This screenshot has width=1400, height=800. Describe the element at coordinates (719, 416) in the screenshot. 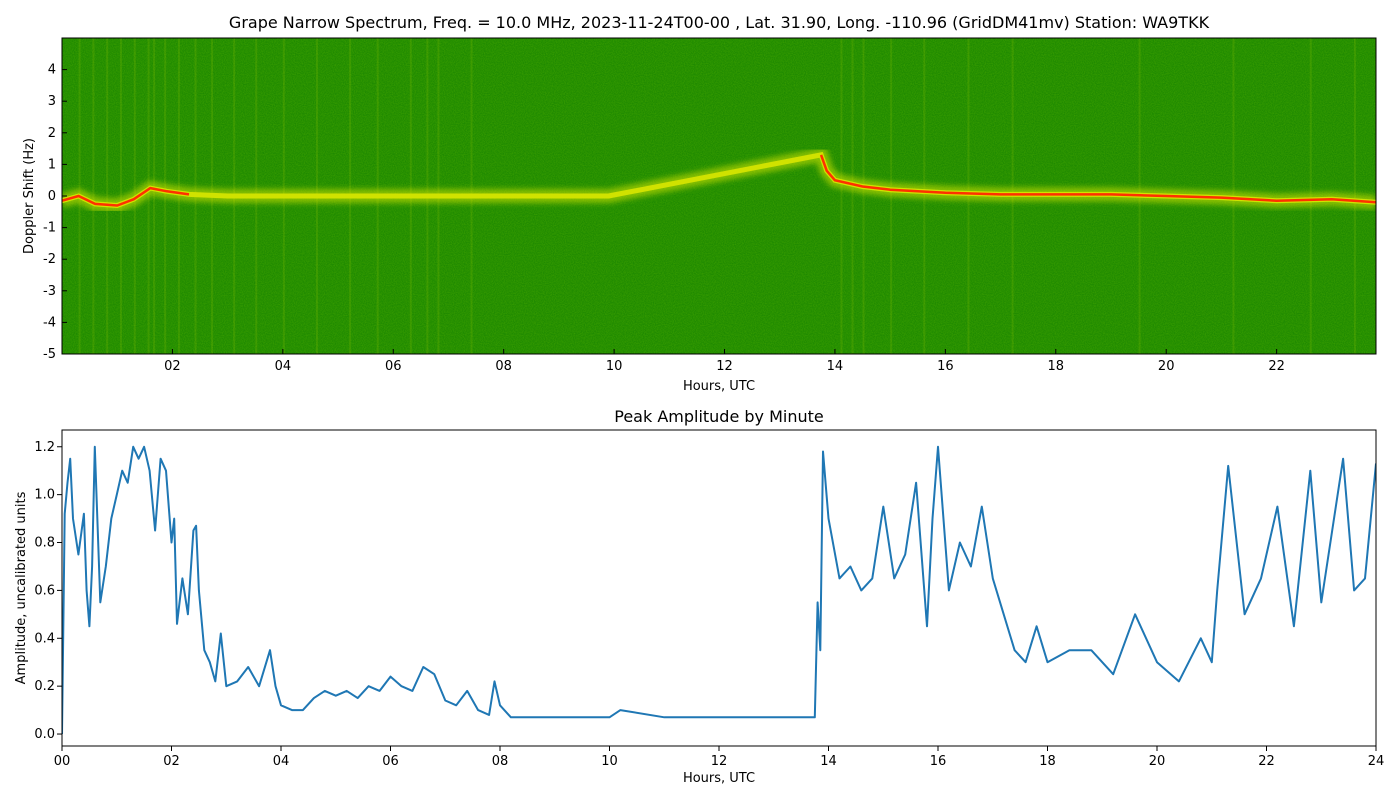

I see `amplitude-title: Peak Amplitude by Minute` at that location.